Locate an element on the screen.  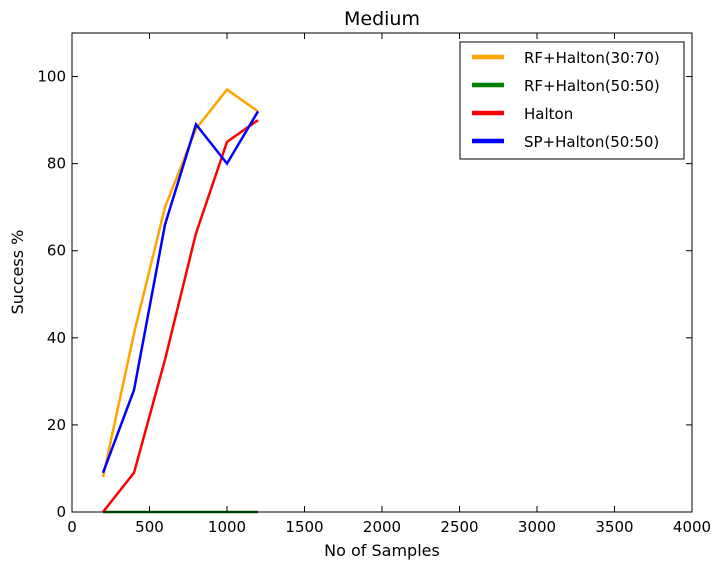
x-tick-label: 3000 is located at coordinates (537, 527).